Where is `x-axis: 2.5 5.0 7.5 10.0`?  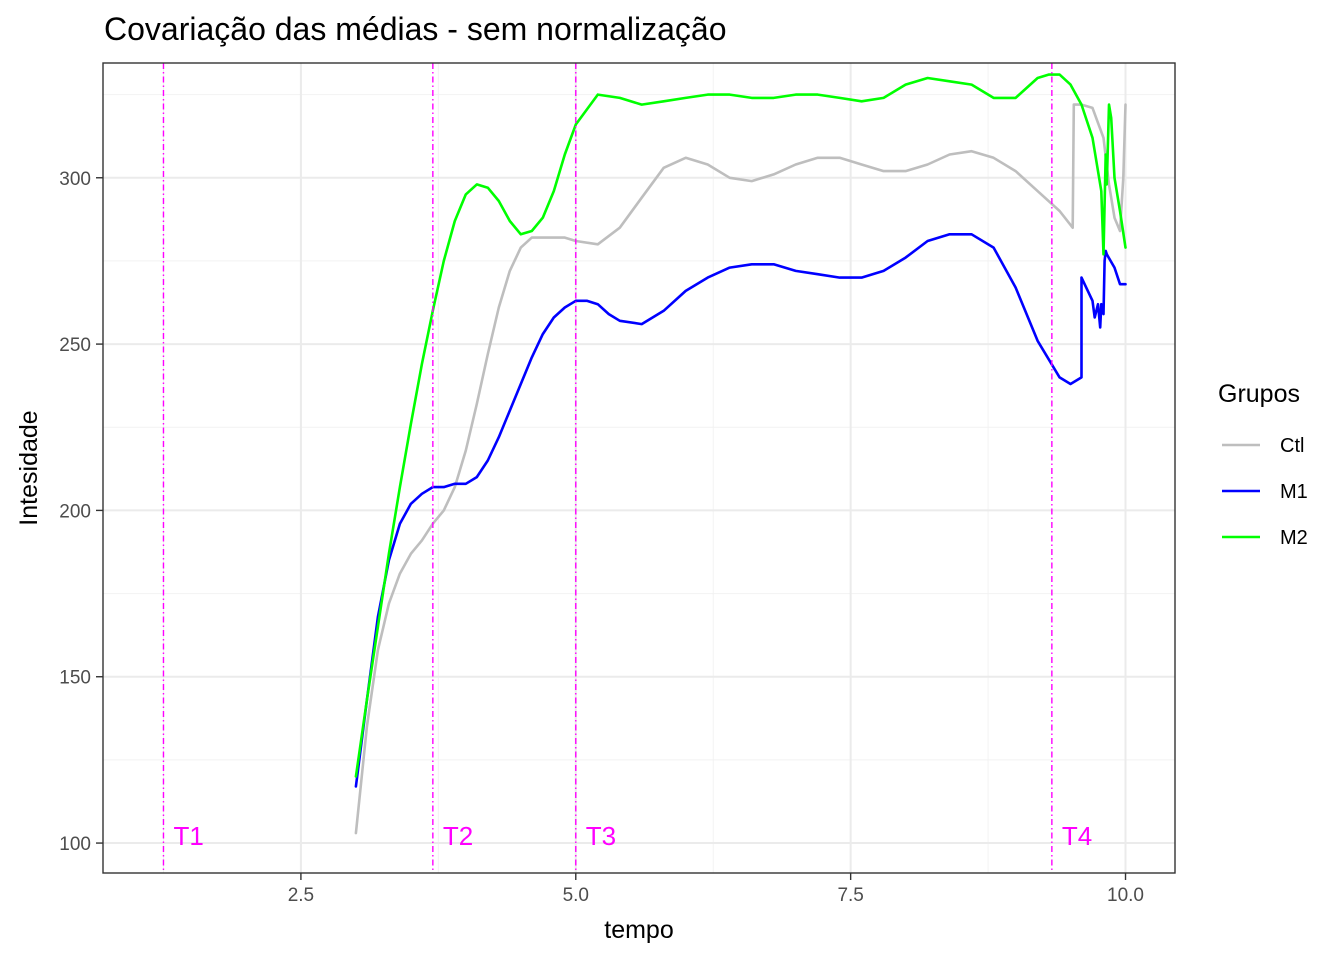 x-axis: 2.5 5.0 7.5 10.0 is located at coordinates (716, 889).